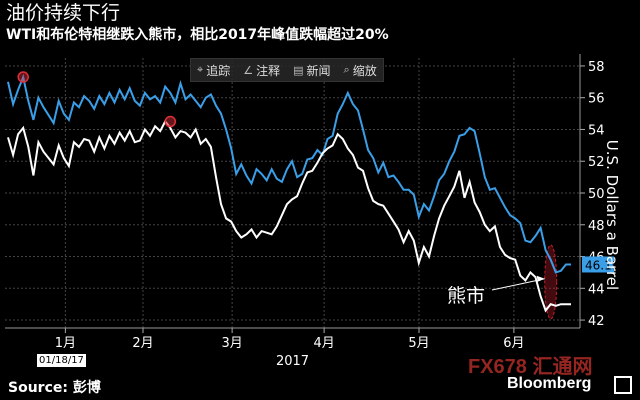  Describe the element at coordinates (596, 99) in the screenshot. I see `y-tick-label: 56` at that location.